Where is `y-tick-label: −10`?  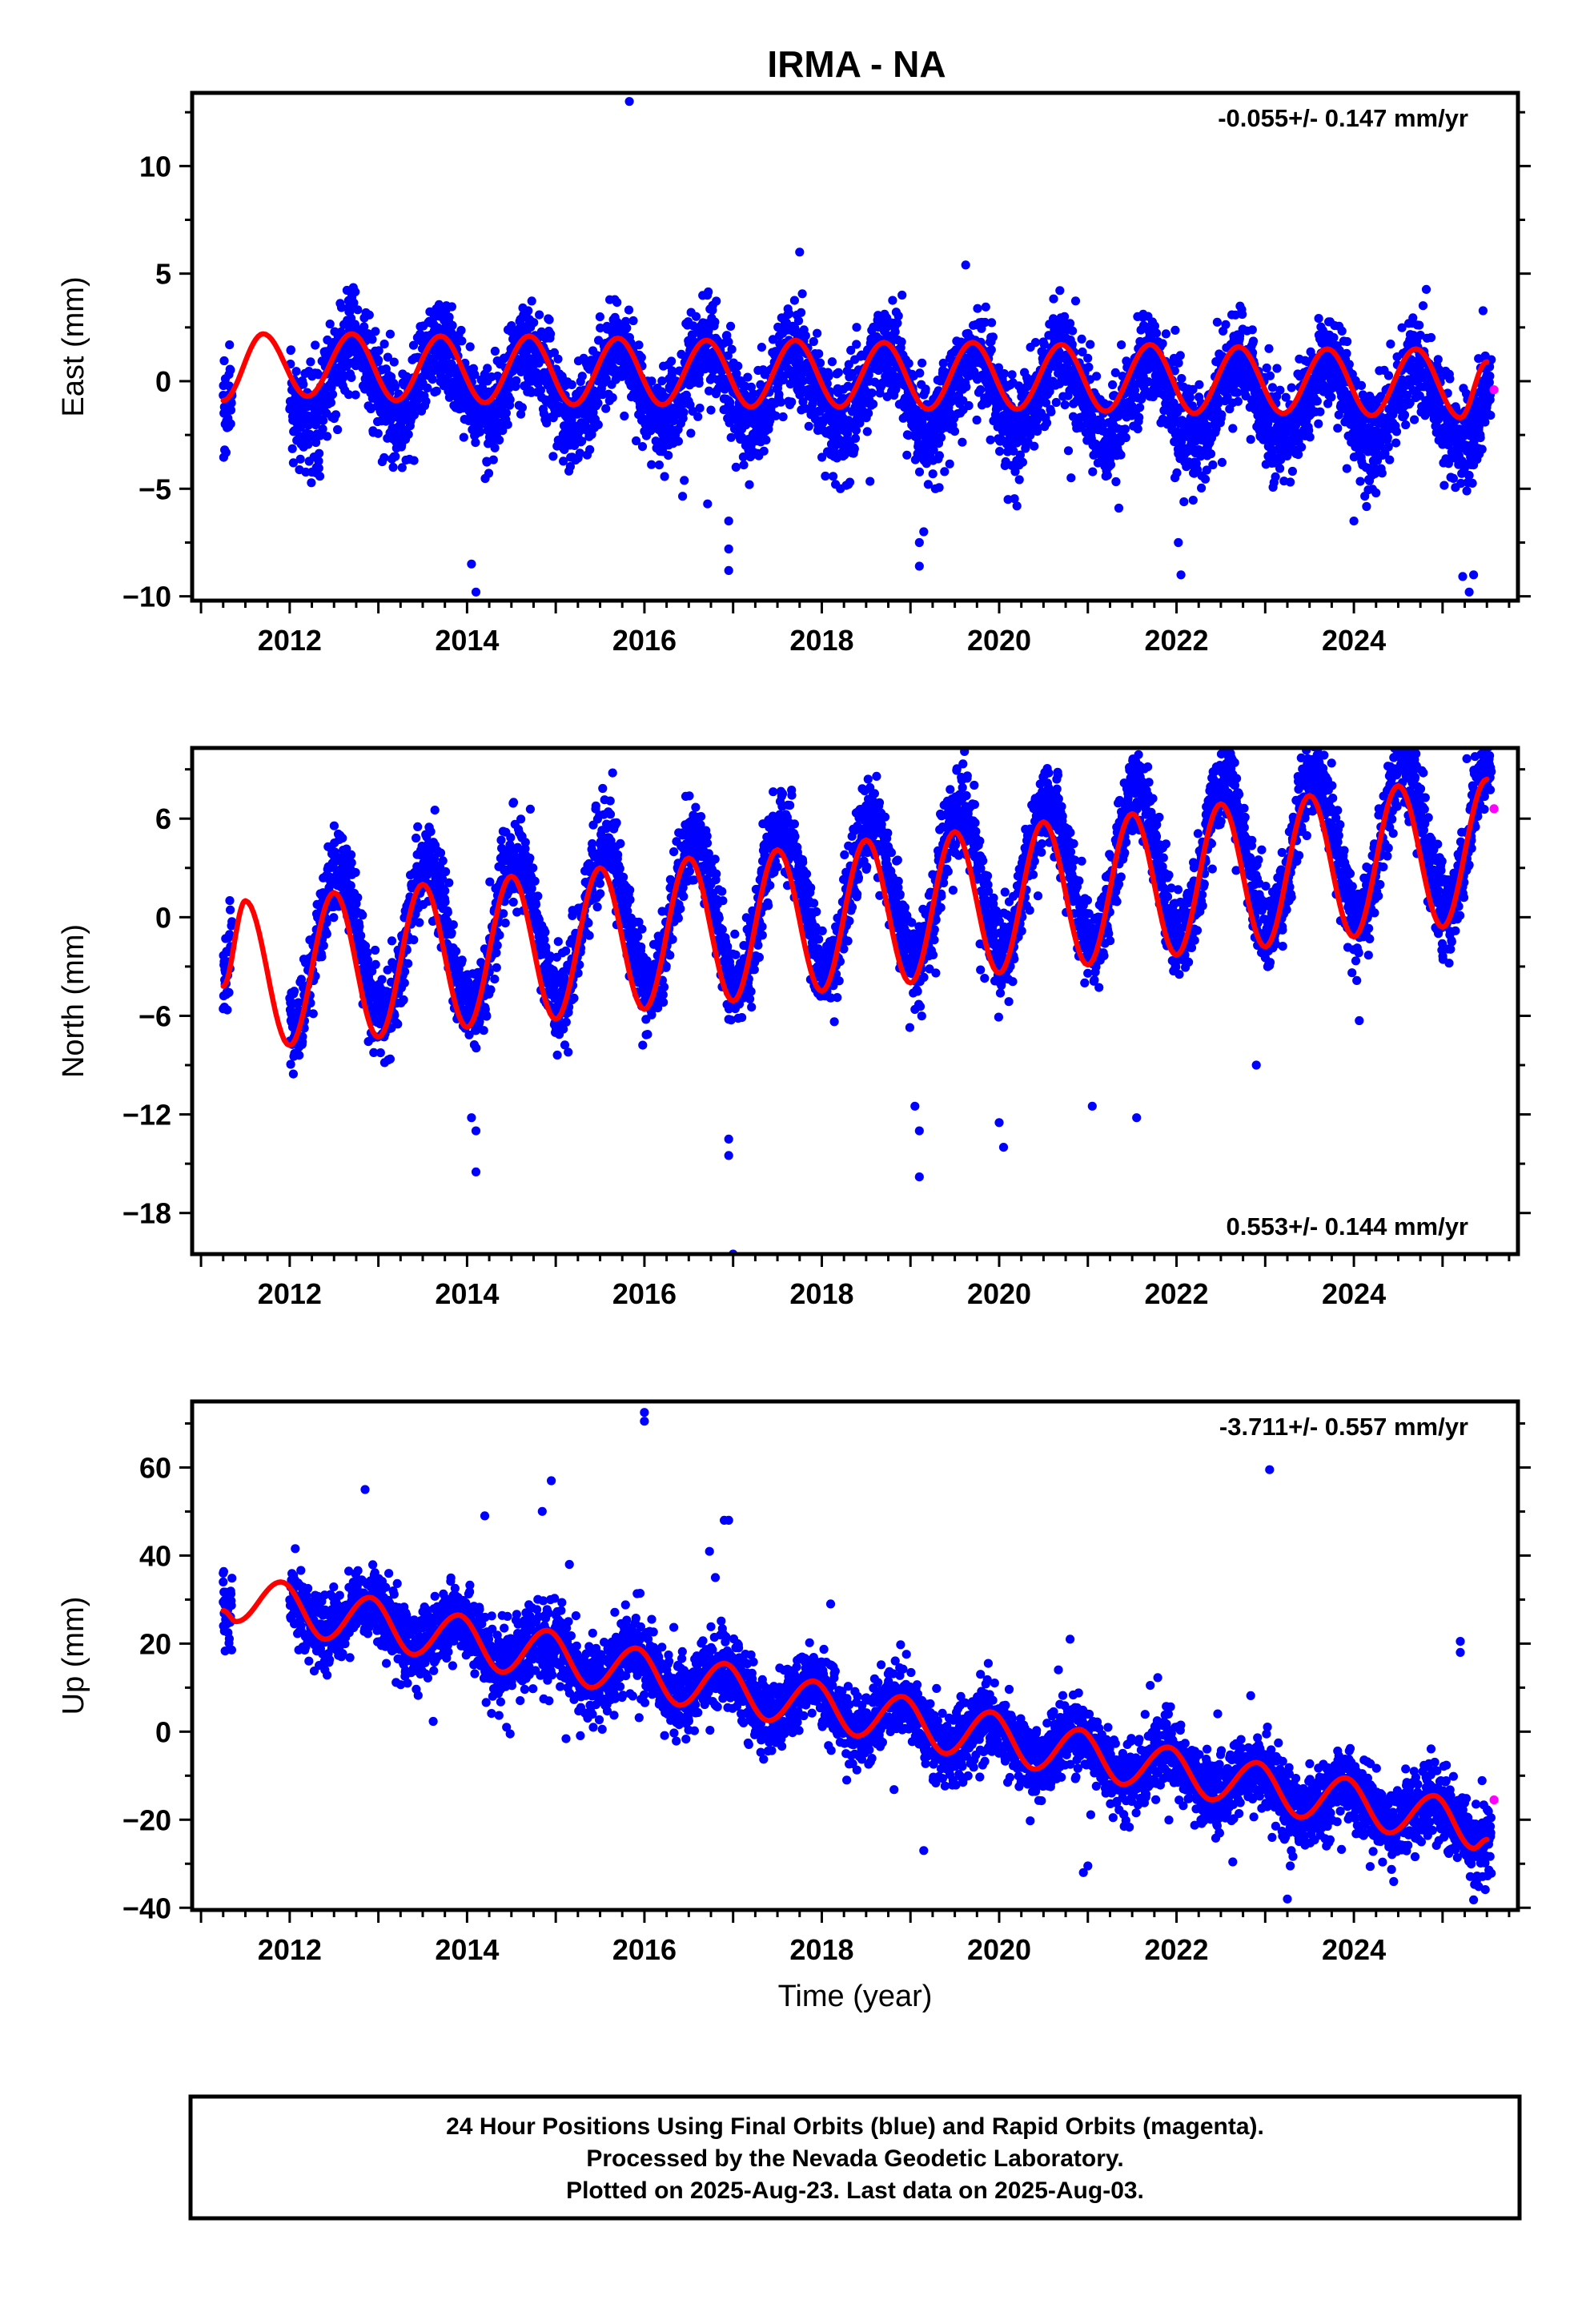 y-tick-label: −10 is located at coordinates (146, 597).